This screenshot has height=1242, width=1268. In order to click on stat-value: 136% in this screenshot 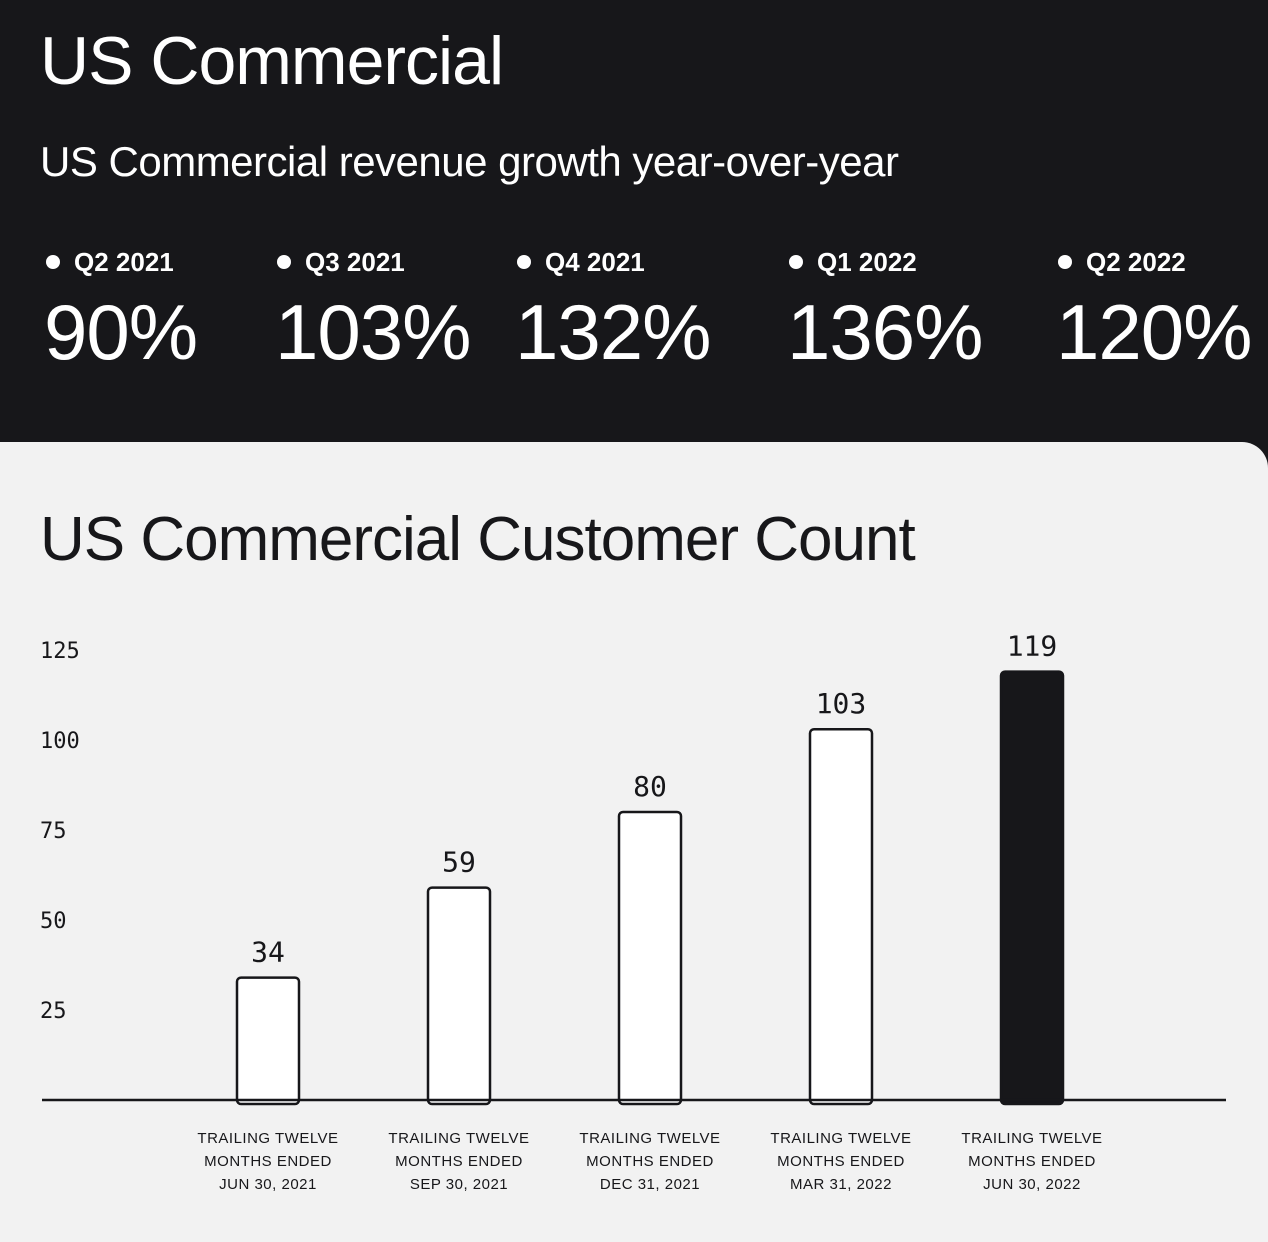, I will do `click(885, 332)`.